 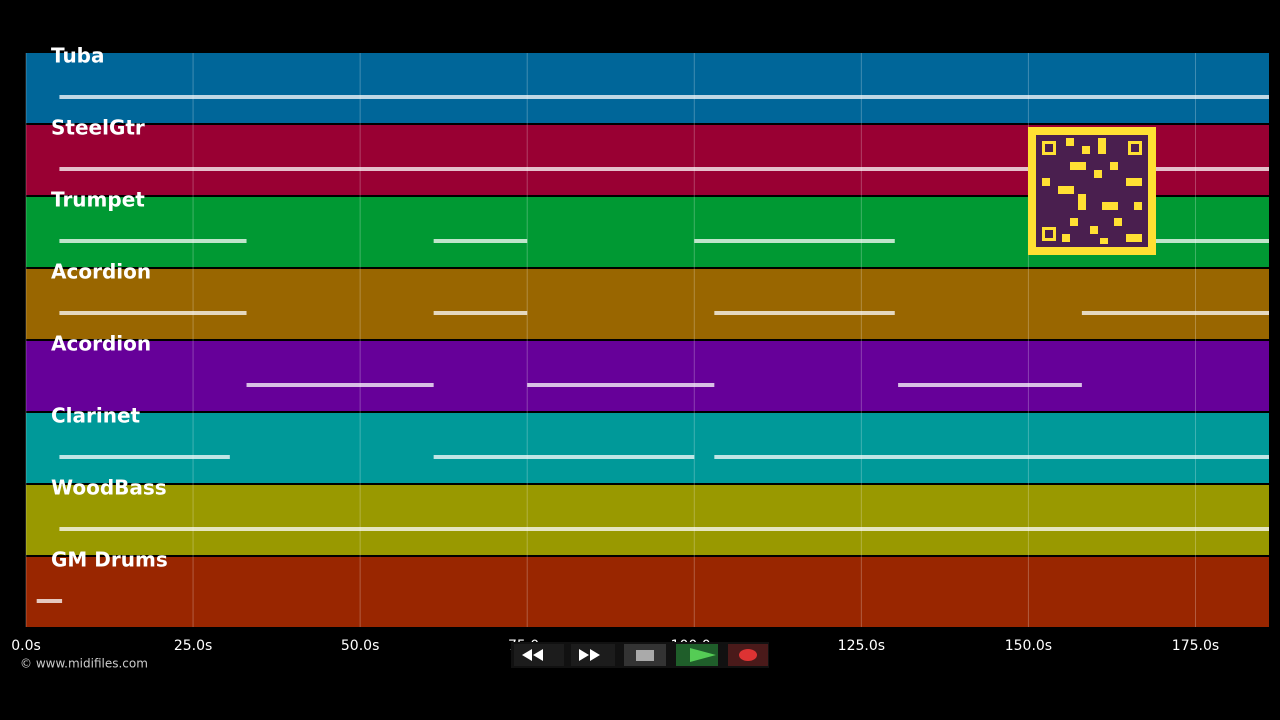 What do you see at coordinates (78, 56) in the screenshot?
I see `track-name: Tuba` at bounding box center [78, 56].